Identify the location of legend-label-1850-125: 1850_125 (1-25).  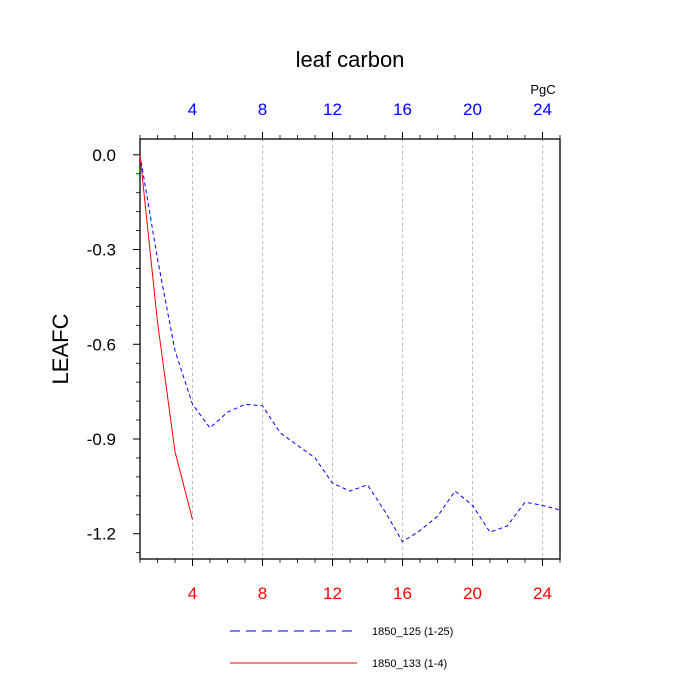
(412, 632).